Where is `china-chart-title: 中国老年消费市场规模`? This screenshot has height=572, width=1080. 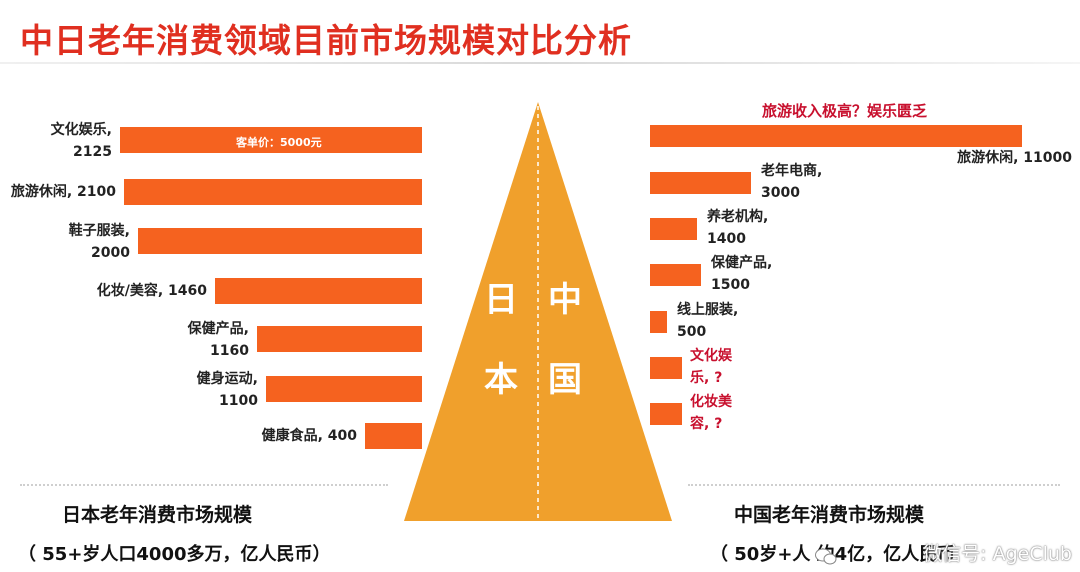
china-chart-title: 中国老年消费市场规模 is located at coordinates (829, 515).